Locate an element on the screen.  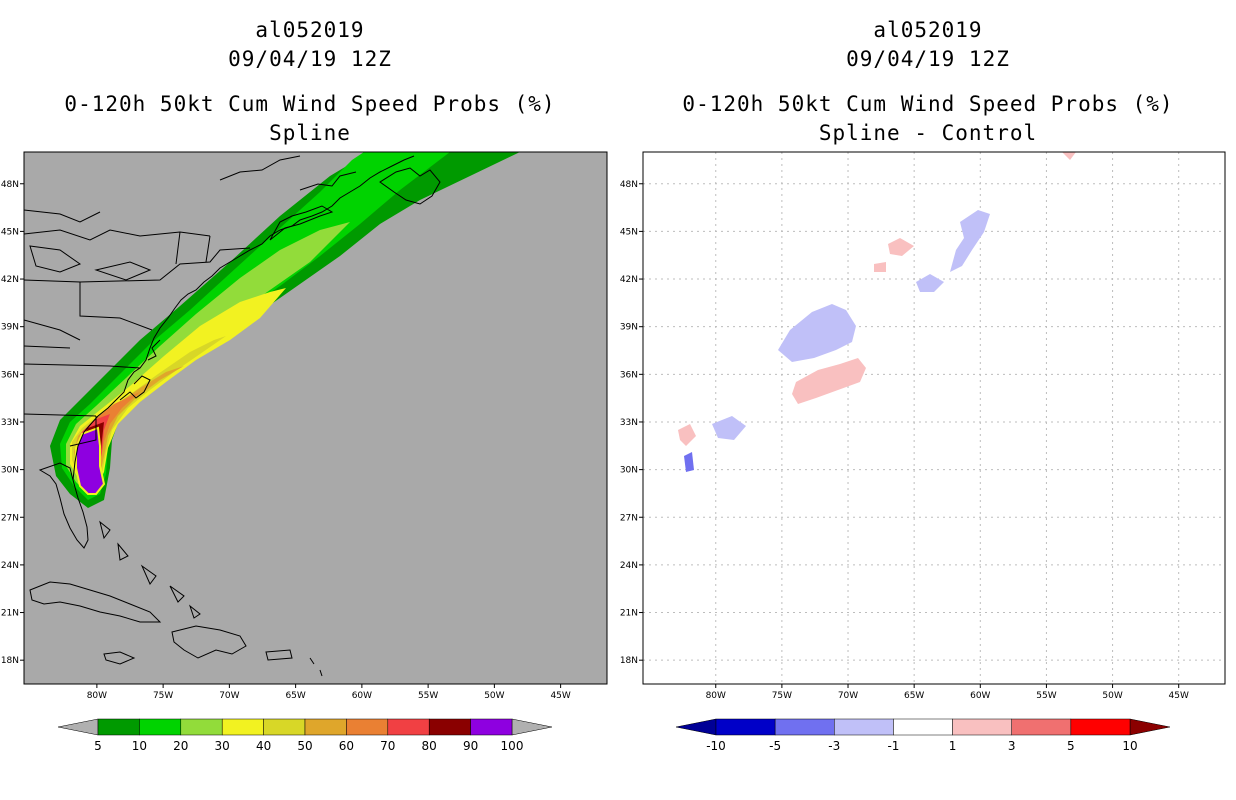
colorbar-label: 60 is located at coordinates (346, 746).